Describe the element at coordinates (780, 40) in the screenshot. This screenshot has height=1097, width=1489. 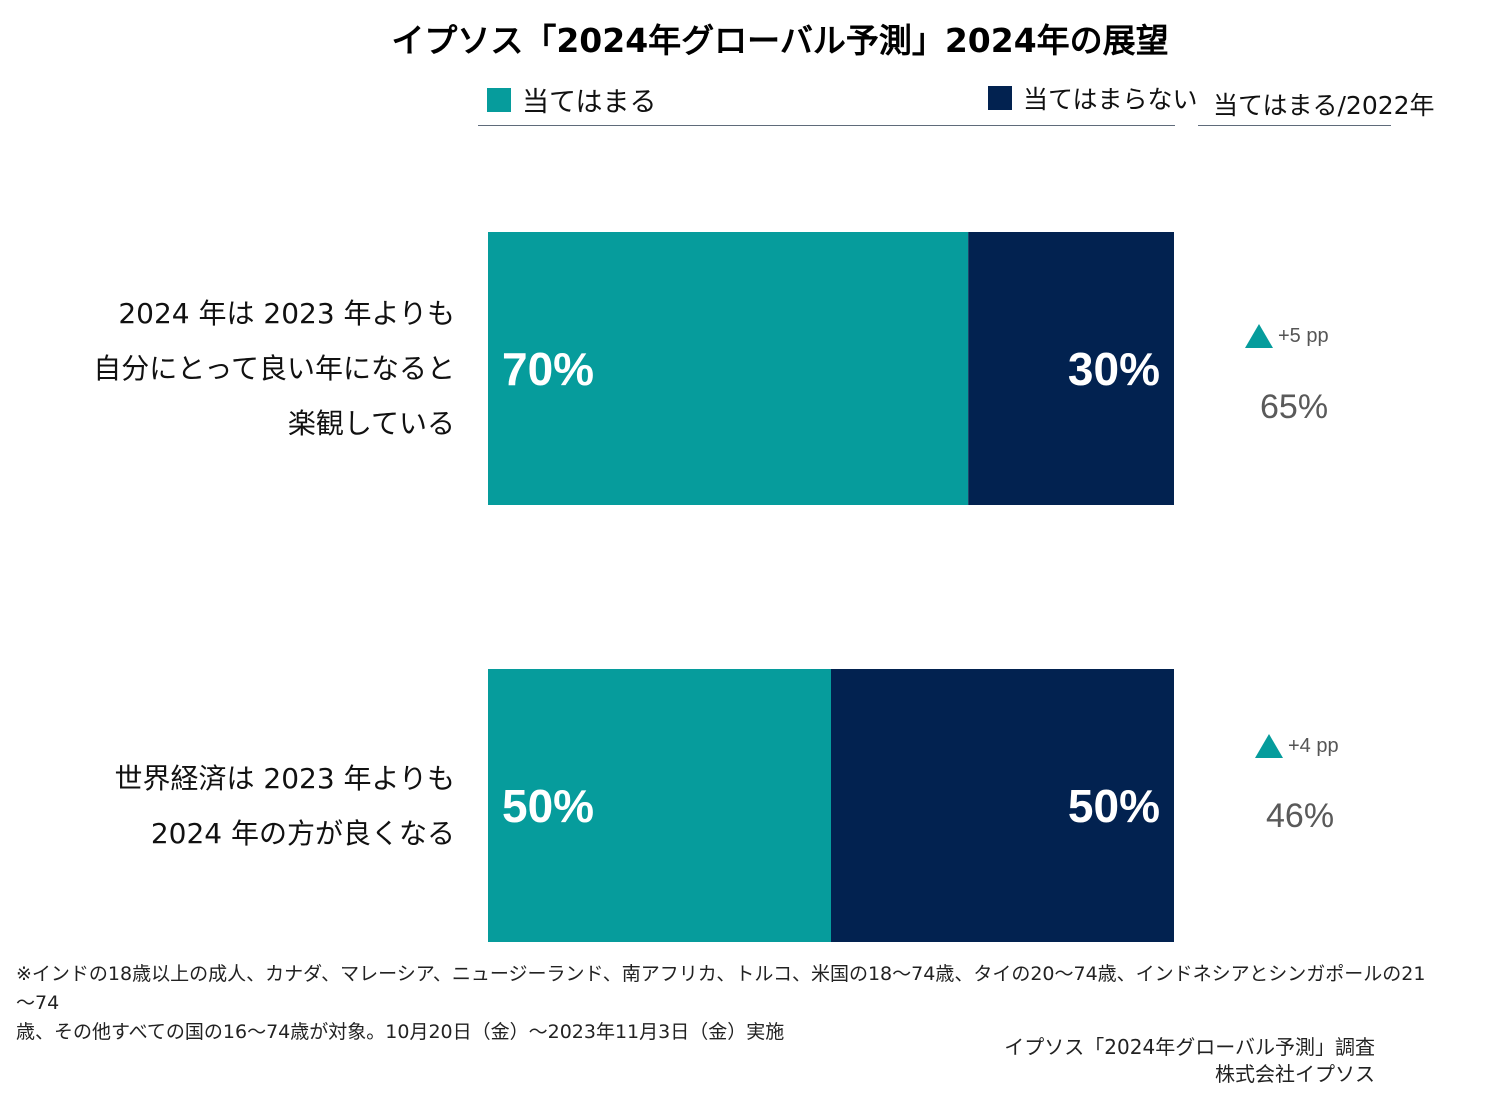
I see `chart-title: イプソス「2024年グローバル予測」2024年の展望` at that location.